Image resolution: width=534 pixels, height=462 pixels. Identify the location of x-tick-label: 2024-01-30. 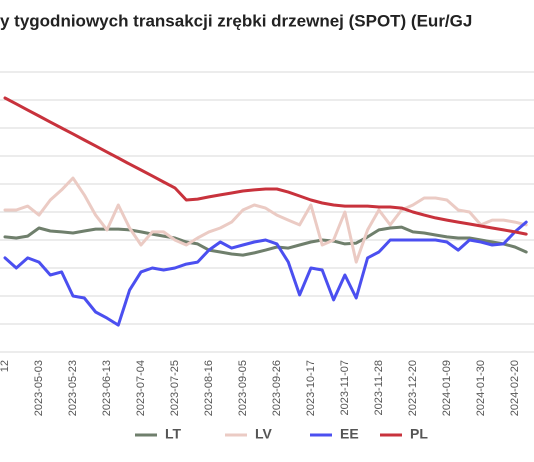
(481, 388).